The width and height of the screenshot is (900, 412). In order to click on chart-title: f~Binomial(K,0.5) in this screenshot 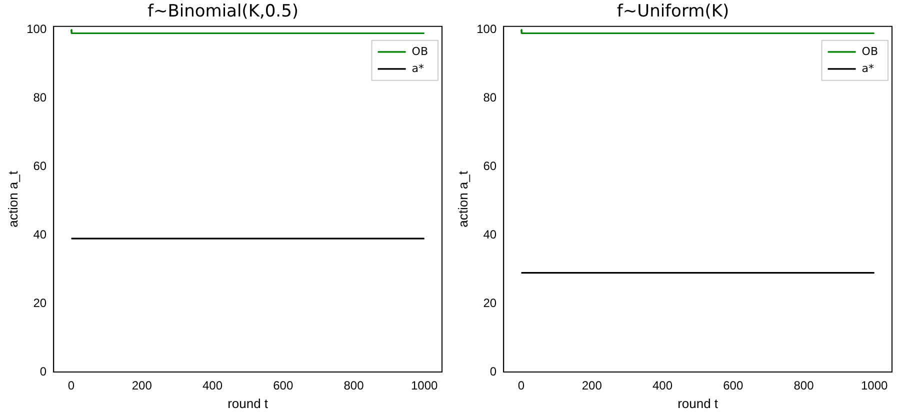, I will do `click(223, 12)`.